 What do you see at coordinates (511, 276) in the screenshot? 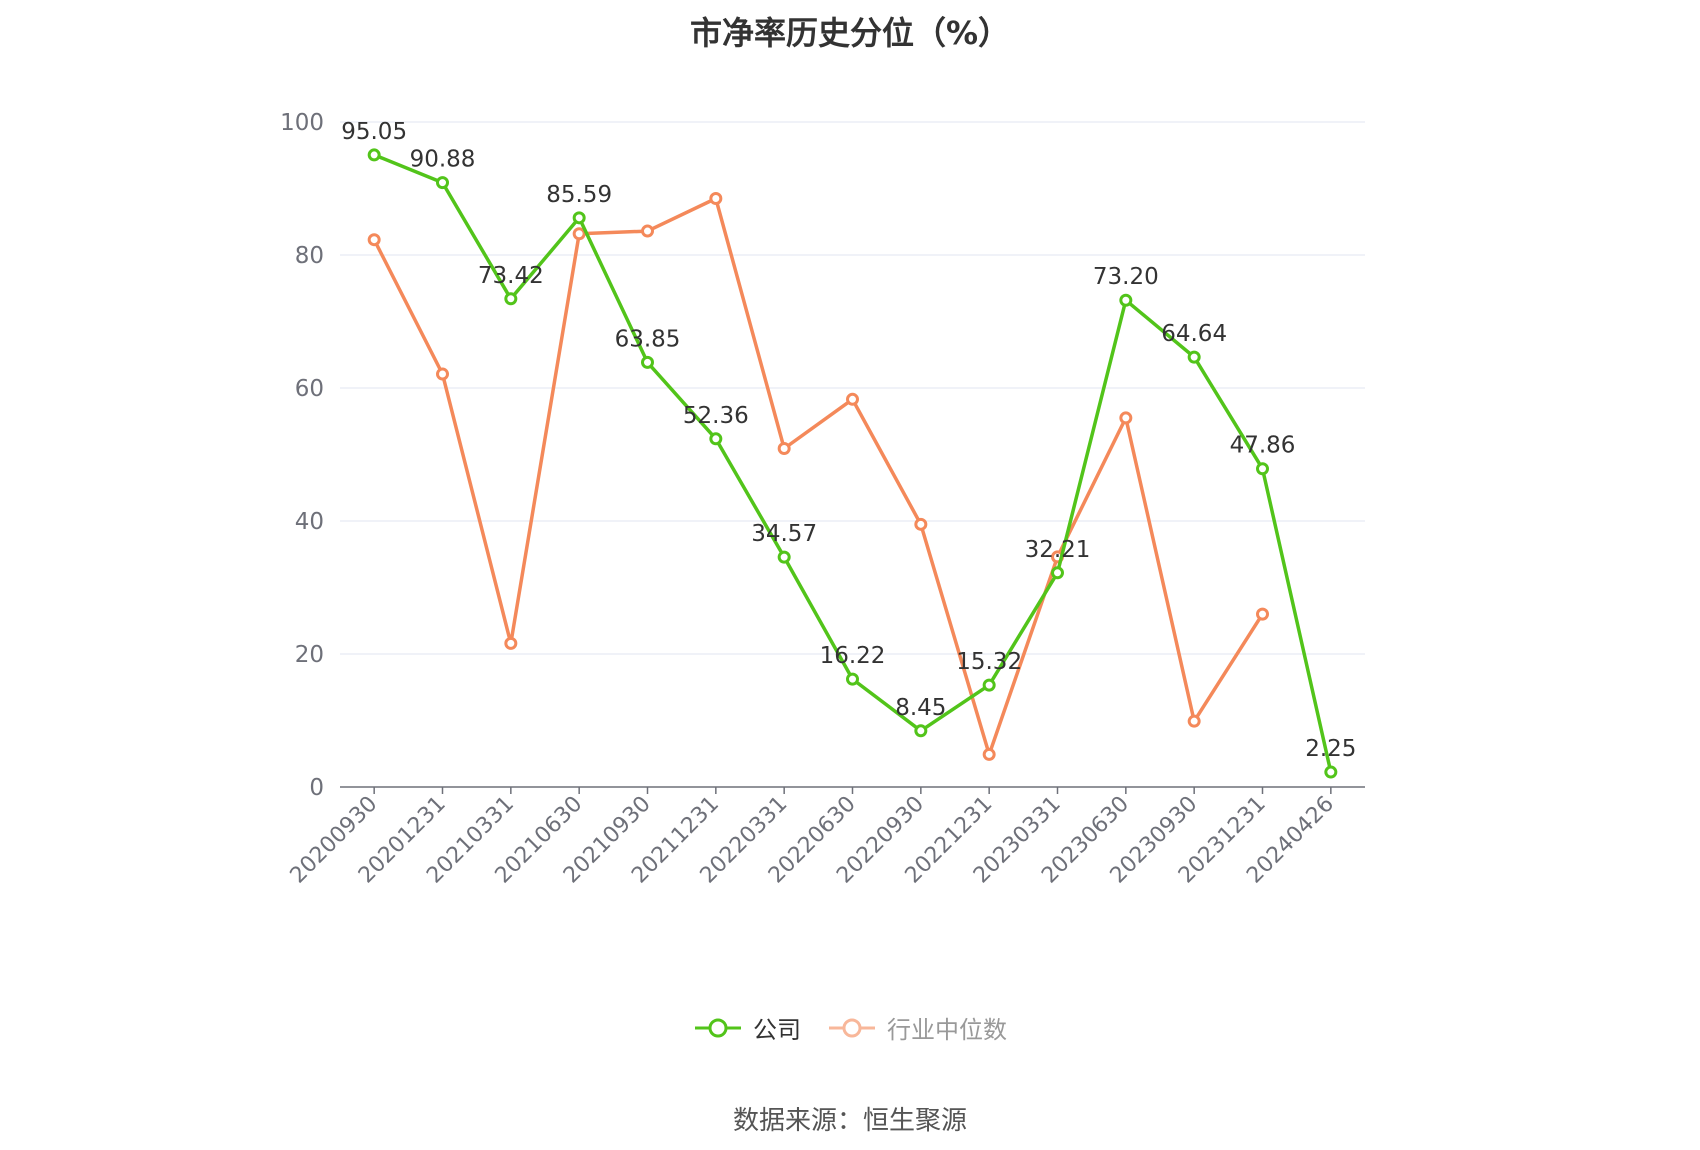
I see `data-label: 73.42` at bounding box center [511, 276].